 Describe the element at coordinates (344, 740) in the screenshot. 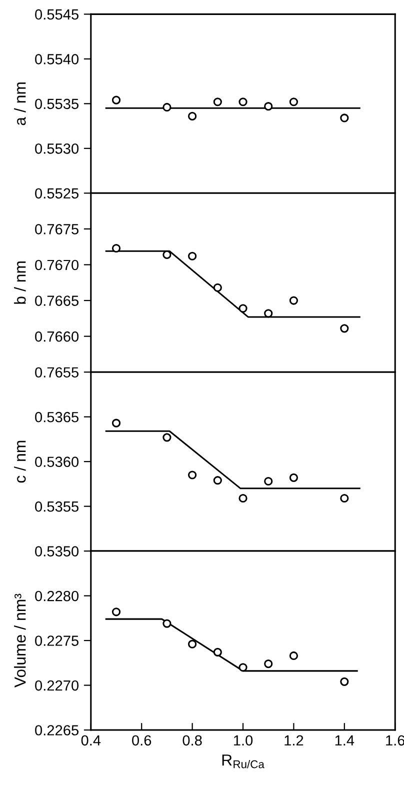

I see `x-tick-label: 1.4` at that location.